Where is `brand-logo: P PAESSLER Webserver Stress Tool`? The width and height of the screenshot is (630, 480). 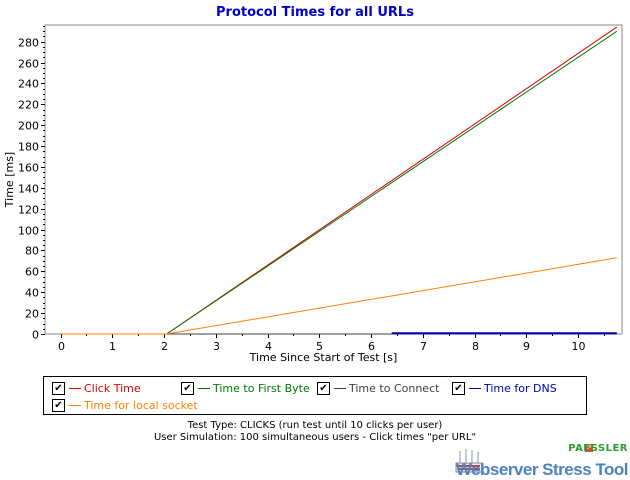 brand-logo: P PAESSLER Webserver Stress Tool is located at coordinates (541, 461).